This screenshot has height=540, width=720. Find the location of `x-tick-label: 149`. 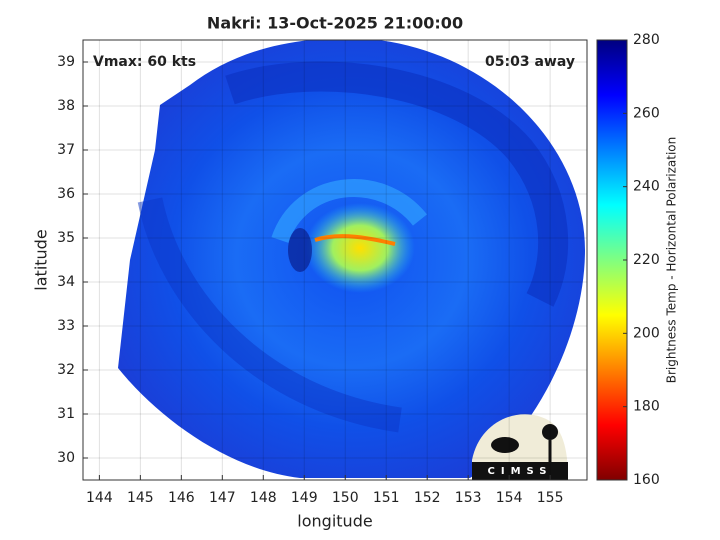

x-tick-label: 149 is located at coordinates (304, 498).